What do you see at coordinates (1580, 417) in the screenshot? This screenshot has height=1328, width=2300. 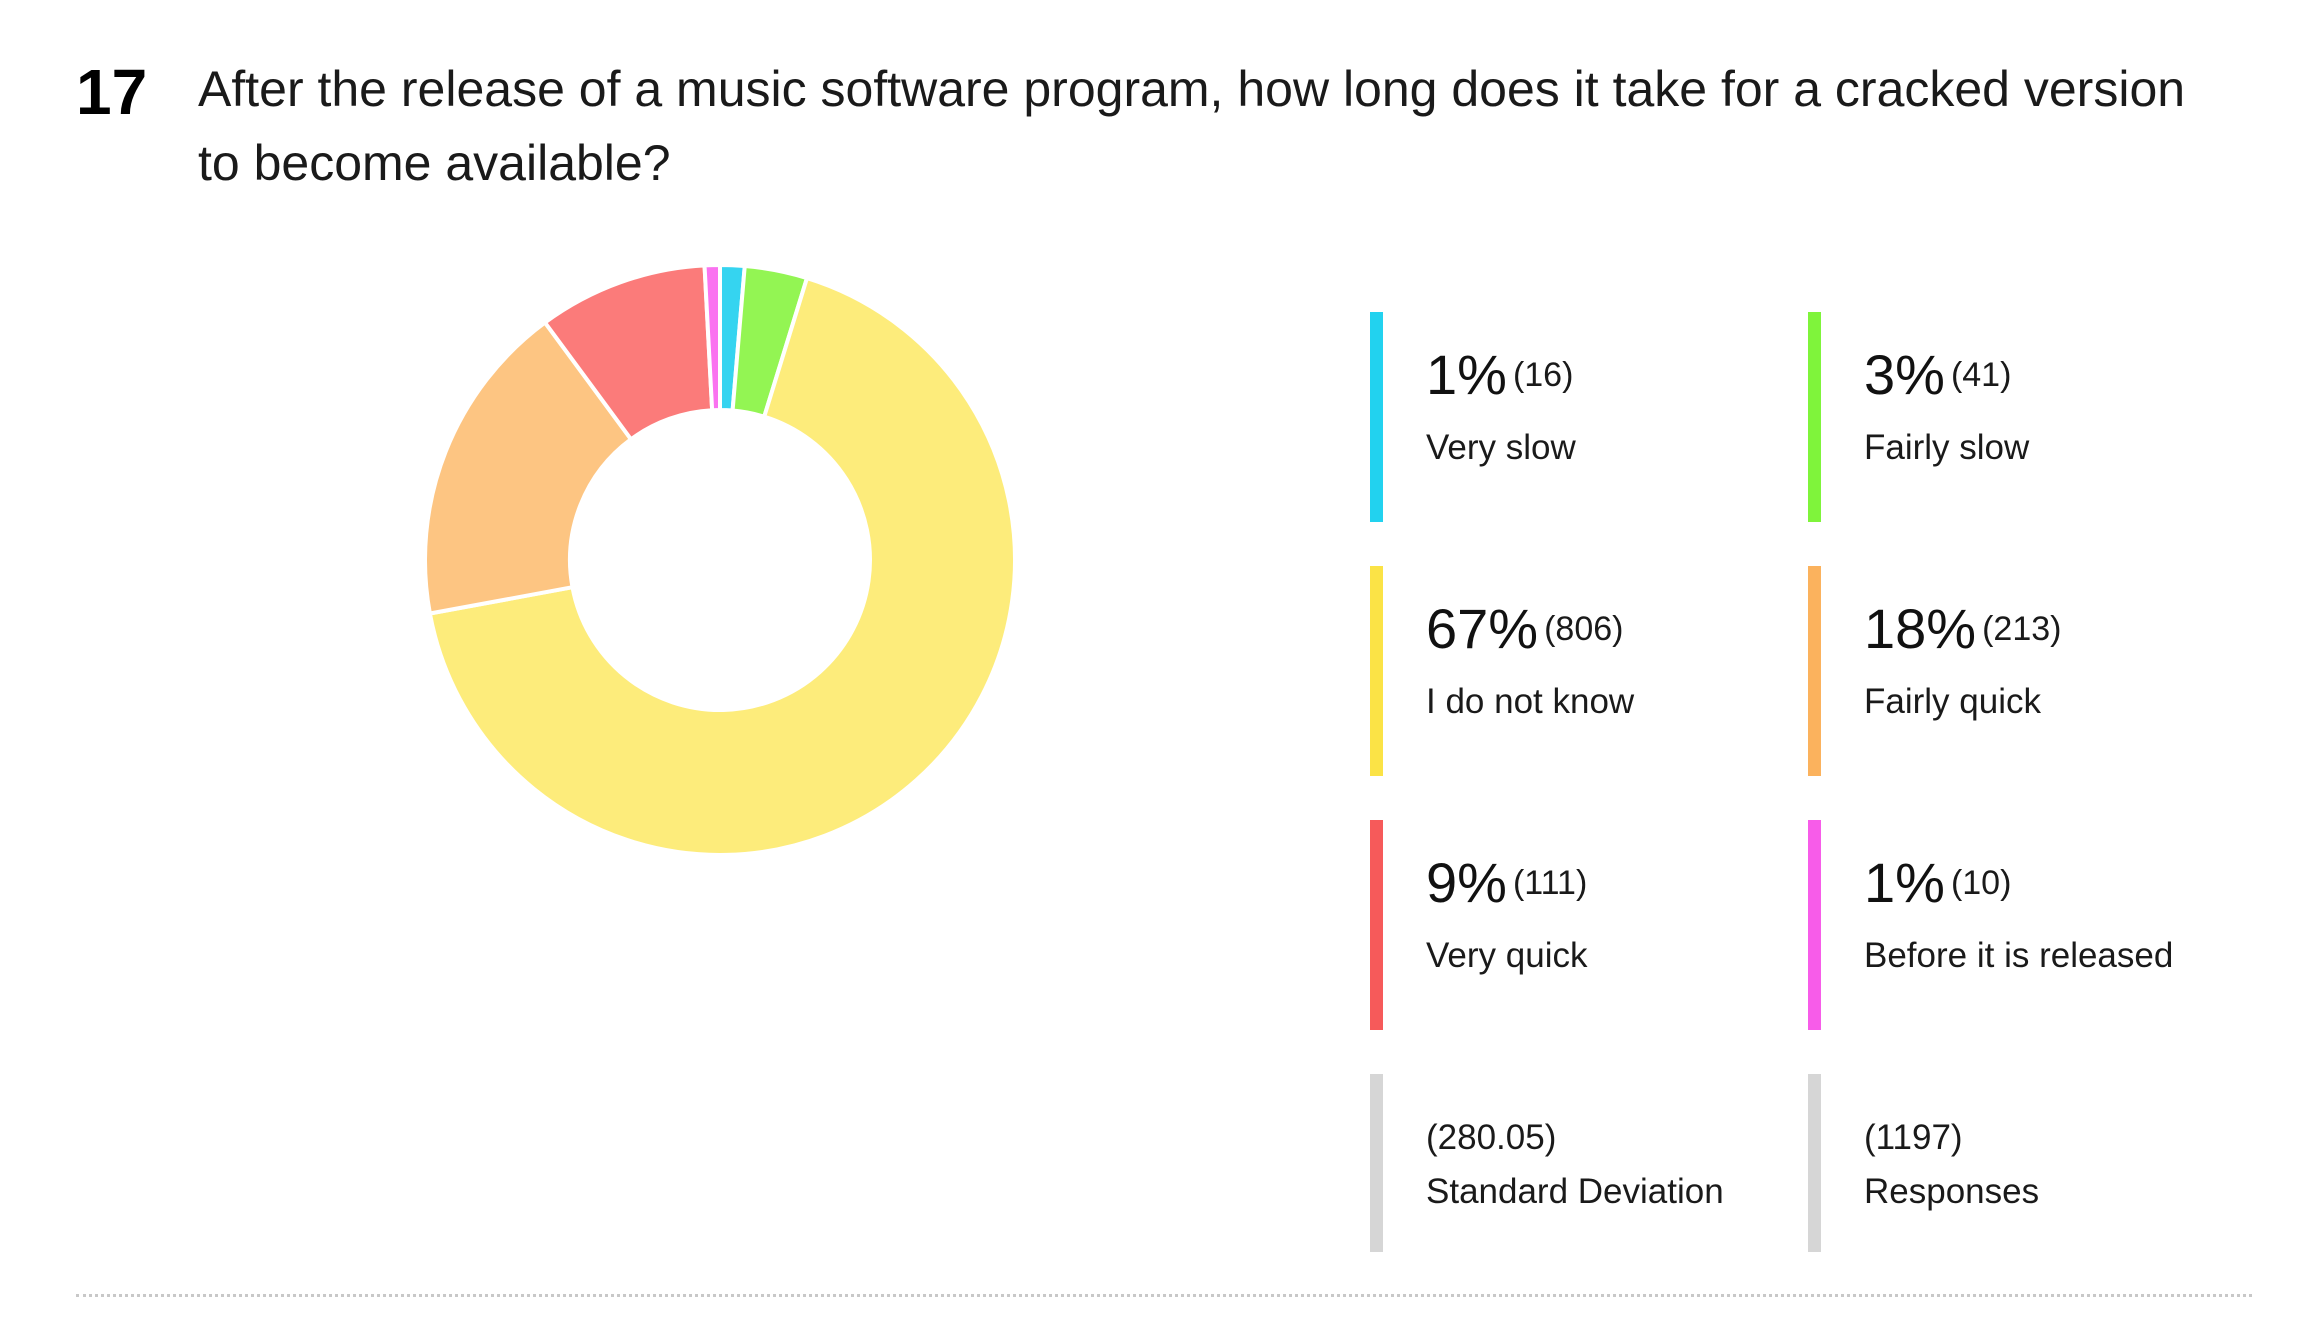 I see `legend-item-very-slow: 1% (16) Very slow` at bounding box center [1580, 417].